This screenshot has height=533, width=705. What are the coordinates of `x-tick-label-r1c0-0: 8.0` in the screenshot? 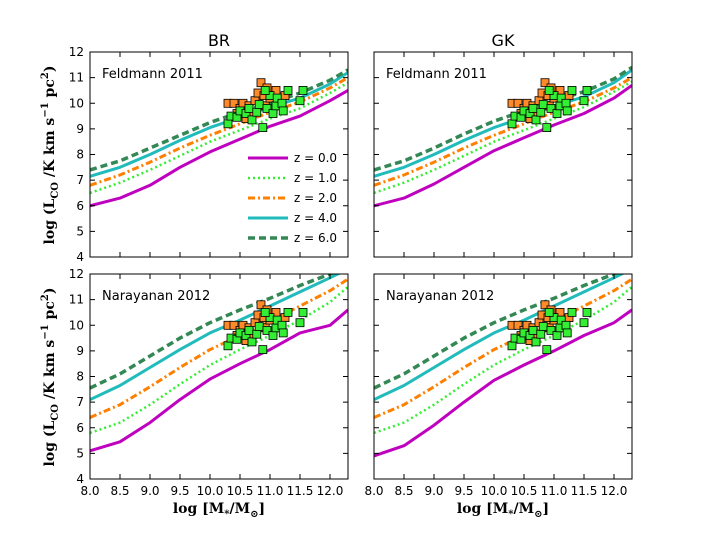 It's located at (89, 491).